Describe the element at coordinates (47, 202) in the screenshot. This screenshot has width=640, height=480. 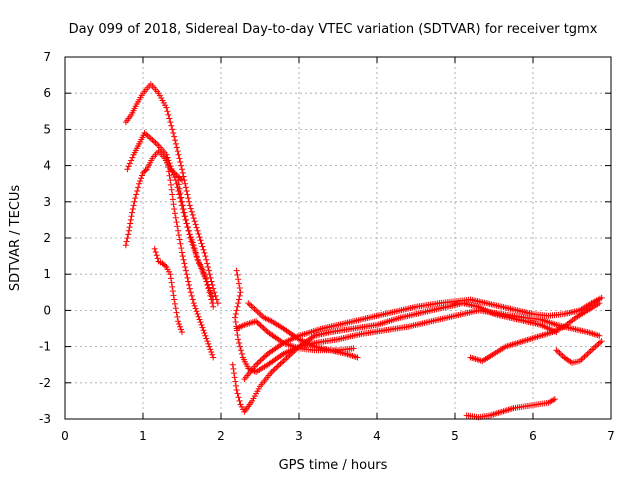
I see `y-tick-label: 3` at that location.